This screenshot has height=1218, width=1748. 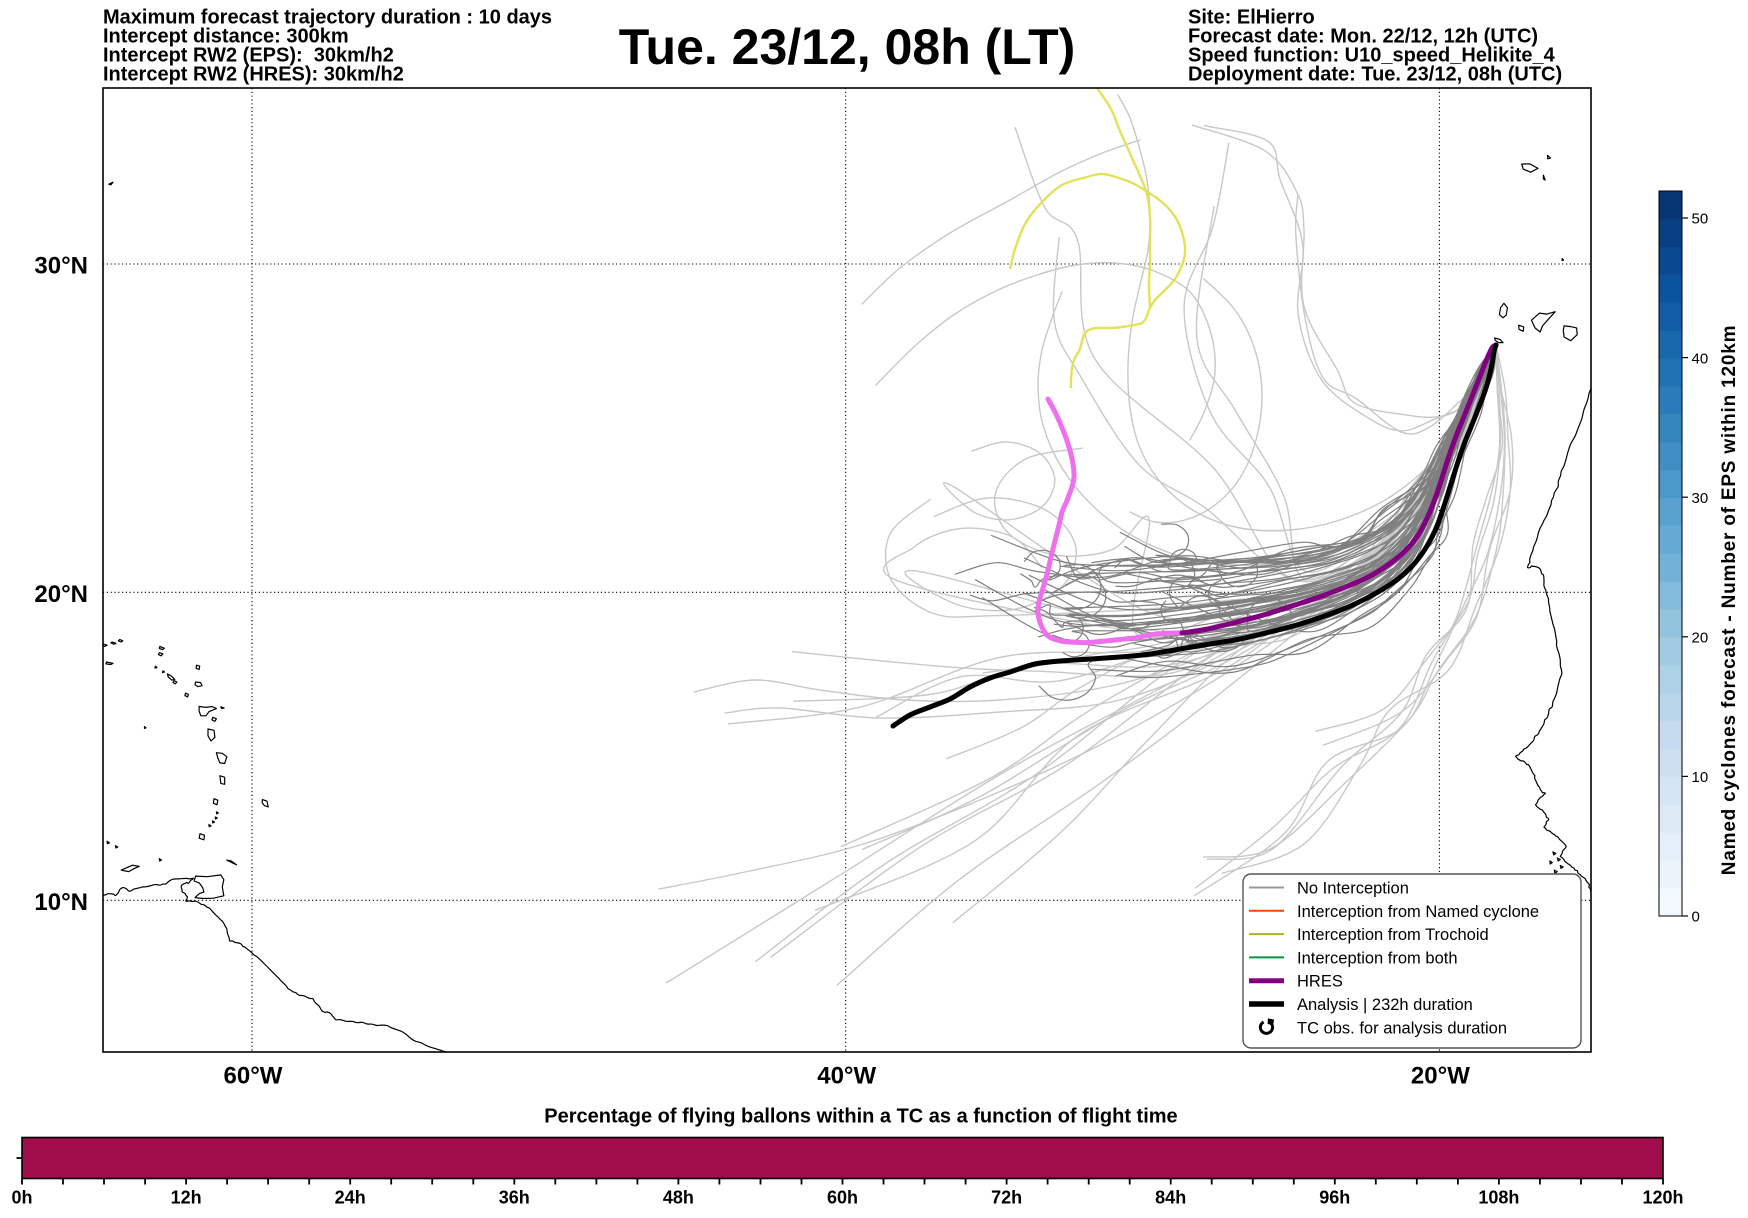 I want to click on svg-text: TC obs. for analysis duration, so click(x=1402, y=1028).